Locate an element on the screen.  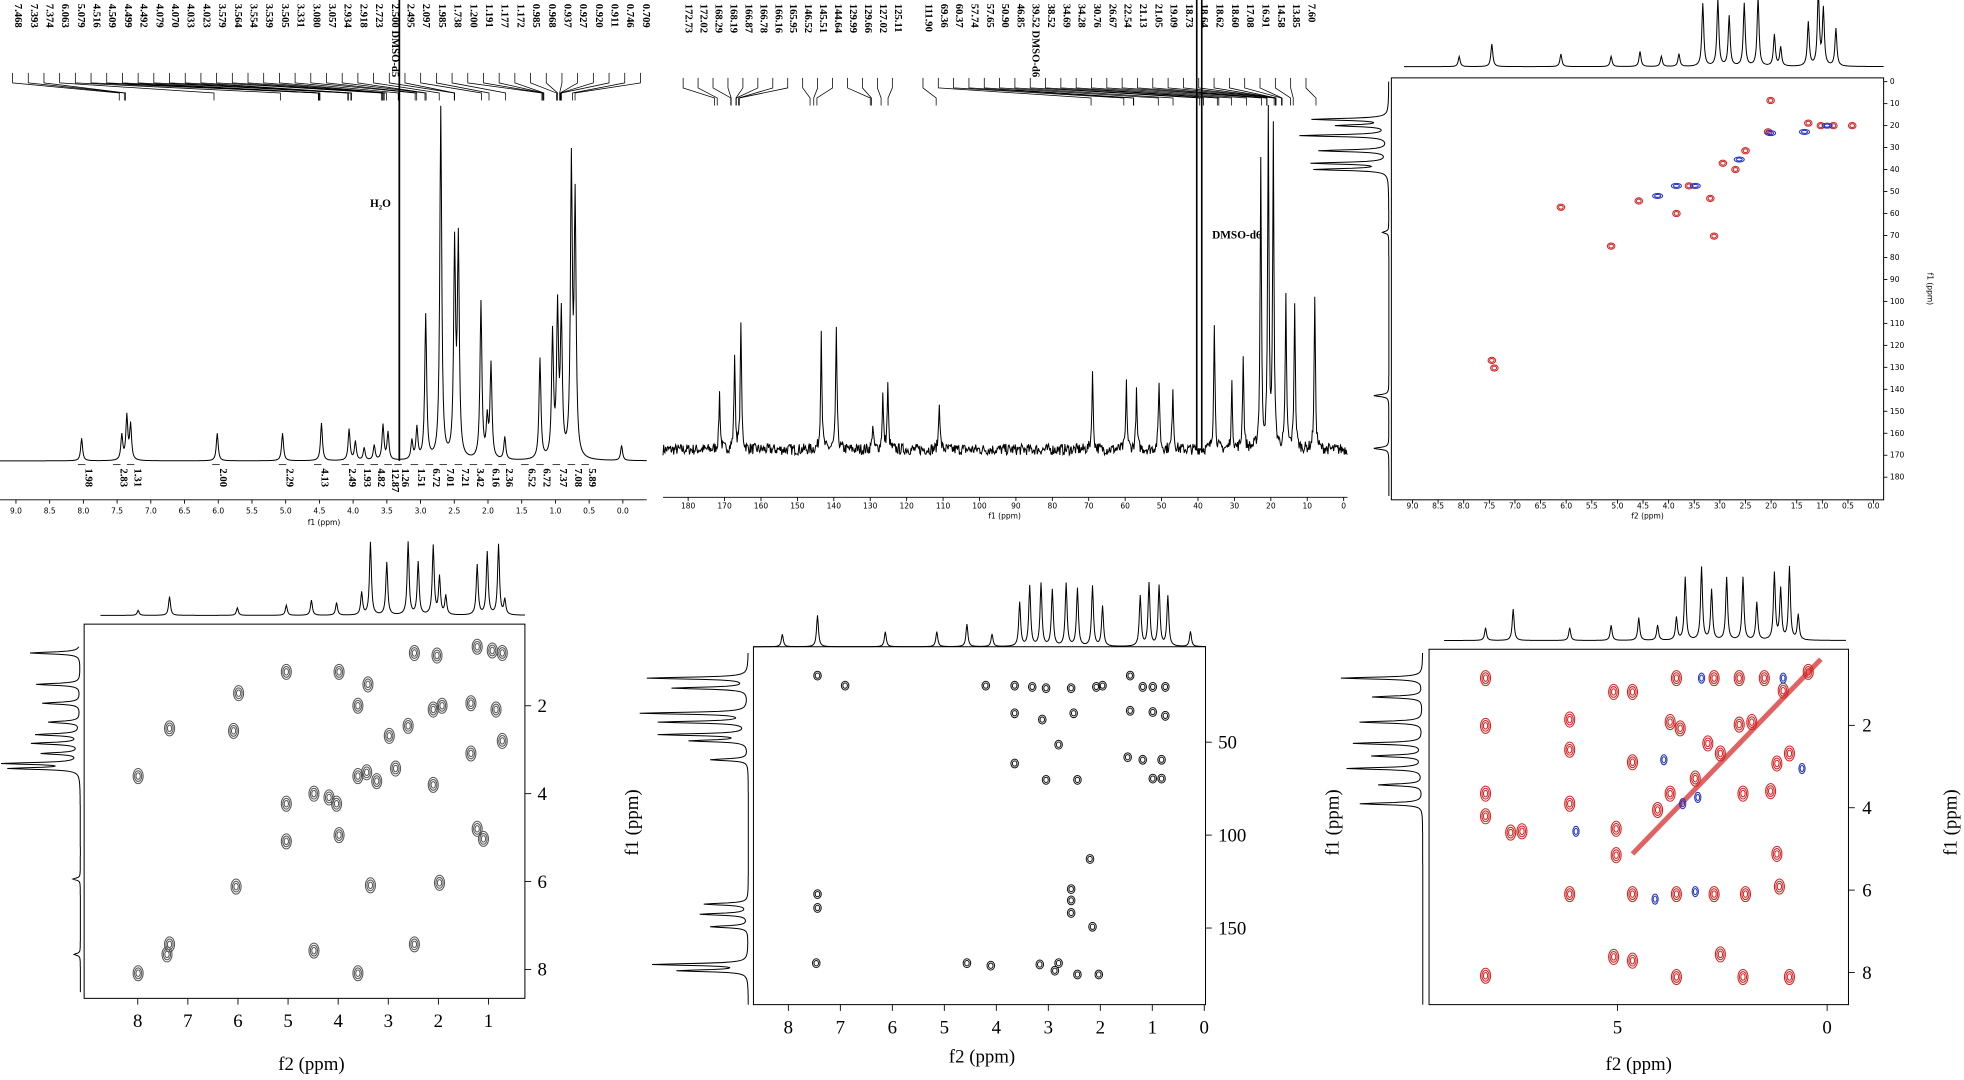
integral-label: 2.83 is located at coordinates (124, 477).